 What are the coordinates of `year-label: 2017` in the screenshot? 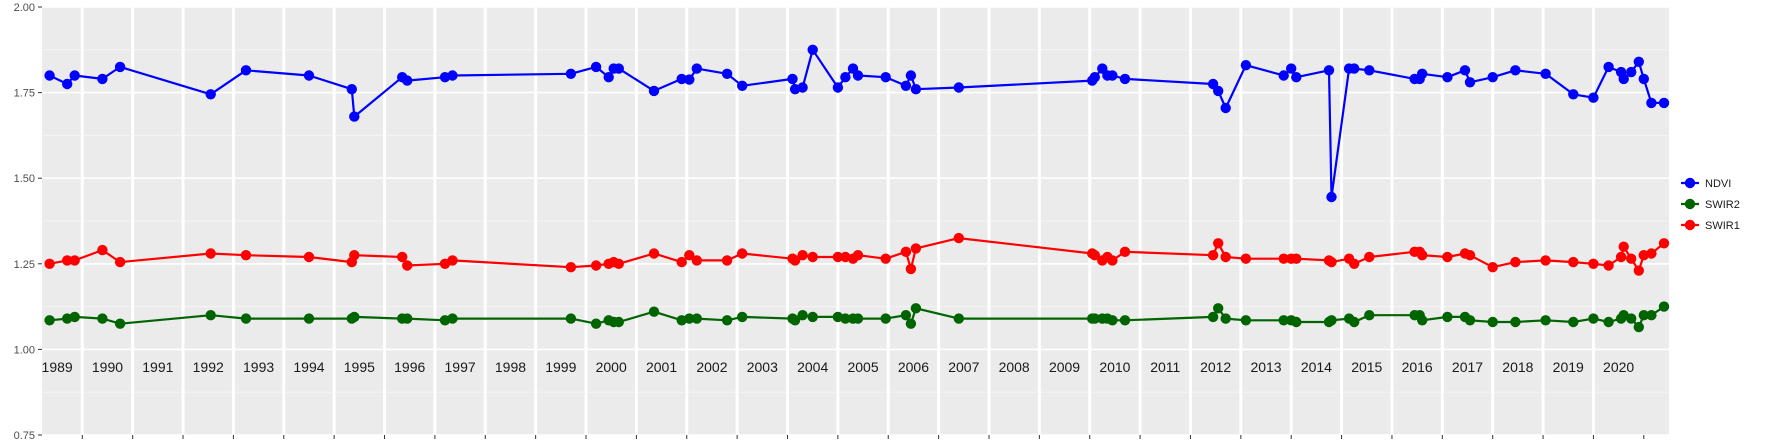 It's located at (1467, 367).